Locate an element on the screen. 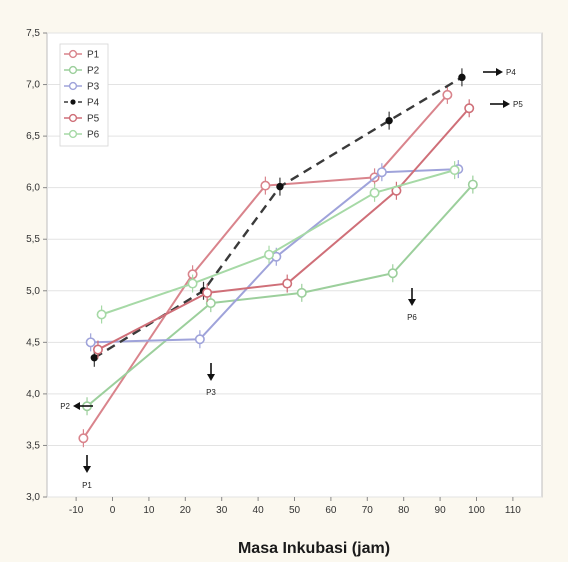  annotation-label: P1 is located at coordinates (87, 485).